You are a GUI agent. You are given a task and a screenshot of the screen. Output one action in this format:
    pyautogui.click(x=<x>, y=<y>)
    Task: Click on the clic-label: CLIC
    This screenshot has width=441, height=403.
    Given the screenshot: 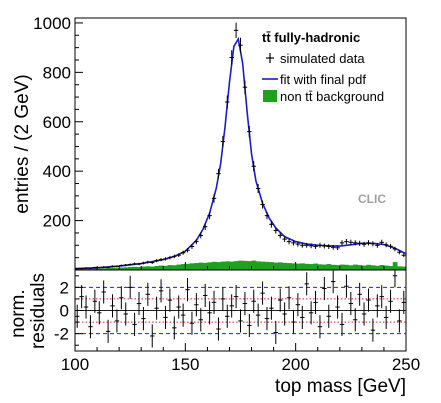 What is the action you would take?
    pyautogui.click(x=372, y=199)
    